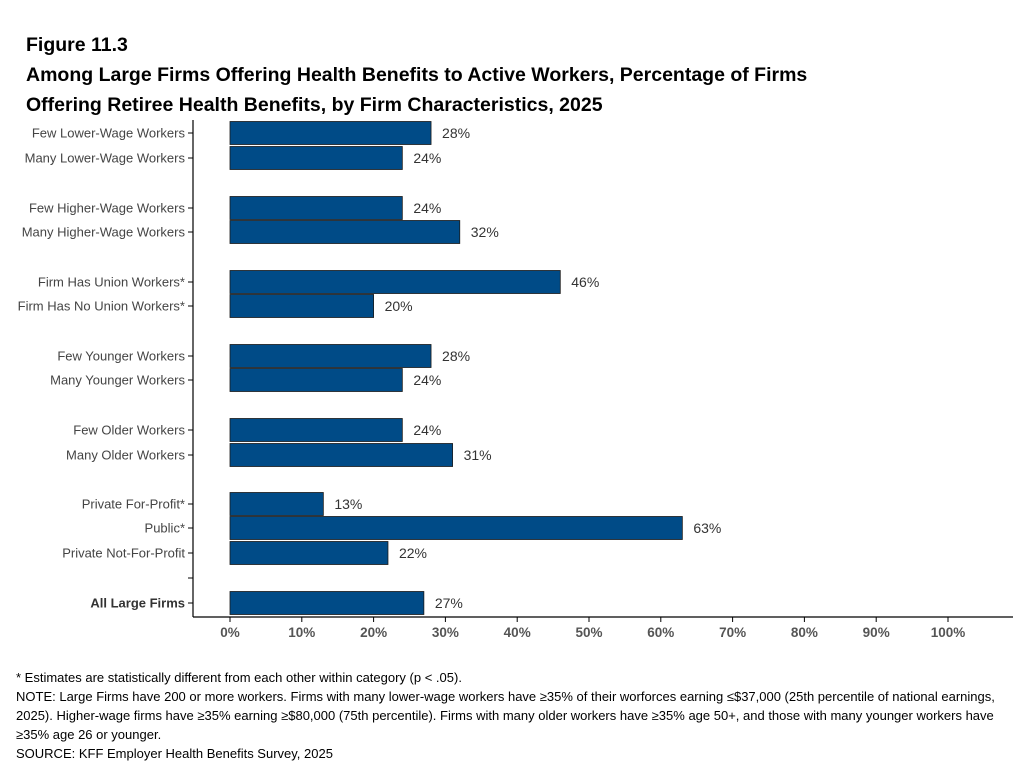  What do you see at coordinates (301, 632) in the screenshot?
I see `x-tick-label: 10%` at bounding box center [301, 632].